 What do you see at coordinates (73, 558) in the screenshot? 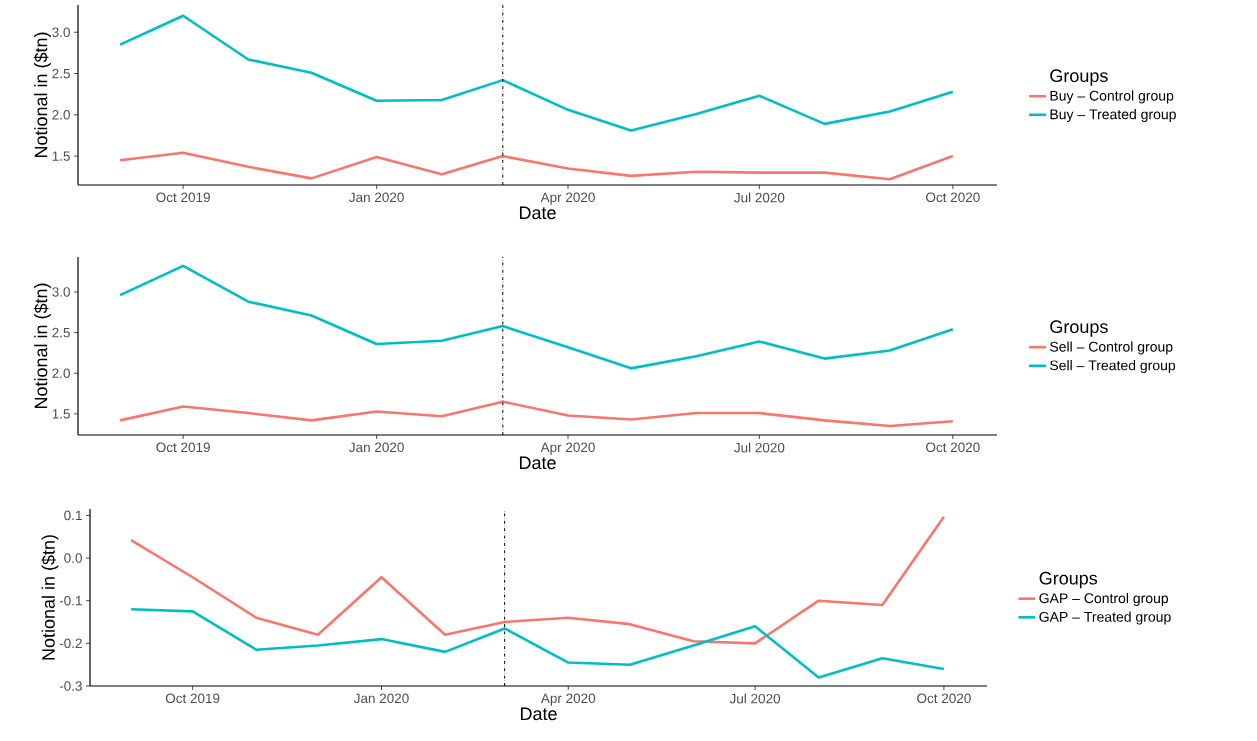
I see `y-tick-label: 0.0` at bounding box center [73, 558].